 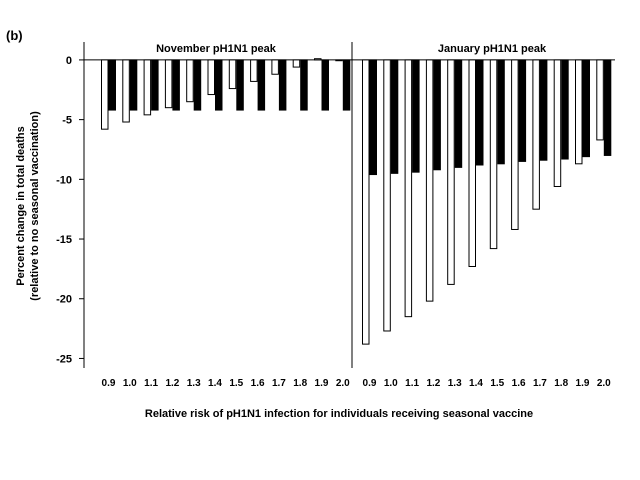 I want to click on y-tick-label: 0, so click(x=69, y=61).